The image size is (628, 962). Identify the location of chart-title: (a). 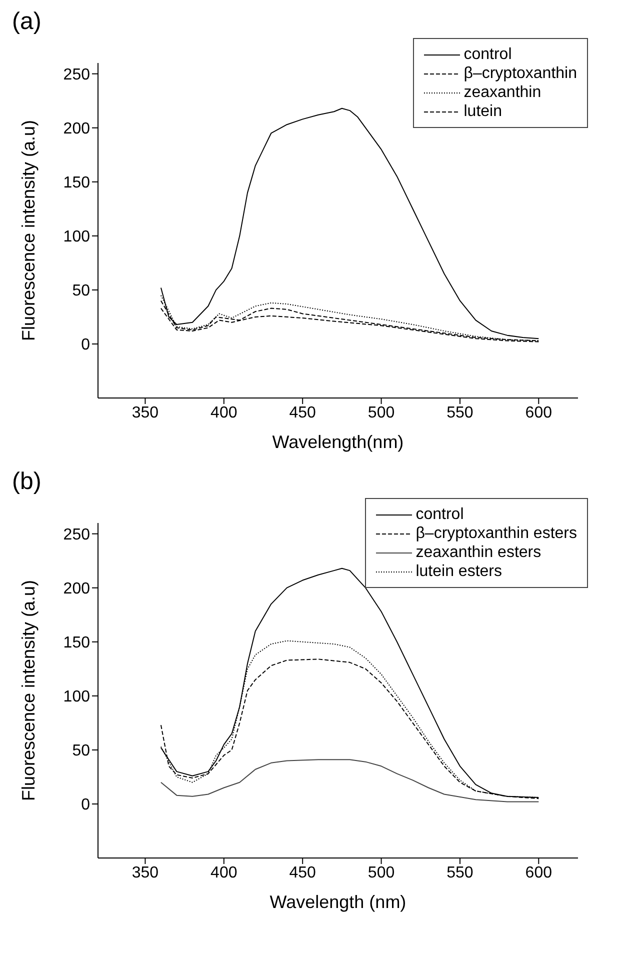
(27, 22).